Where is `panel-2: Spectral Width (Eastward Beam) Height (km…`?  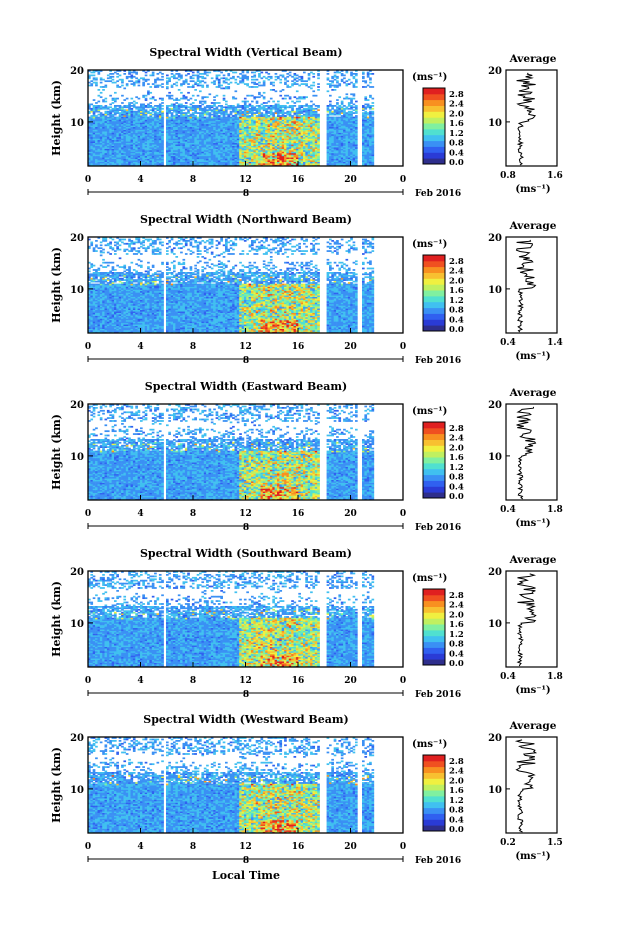 panel-2: Spectral Width (Eastward Beam) Height (km… is located at coordinates (306, 456).